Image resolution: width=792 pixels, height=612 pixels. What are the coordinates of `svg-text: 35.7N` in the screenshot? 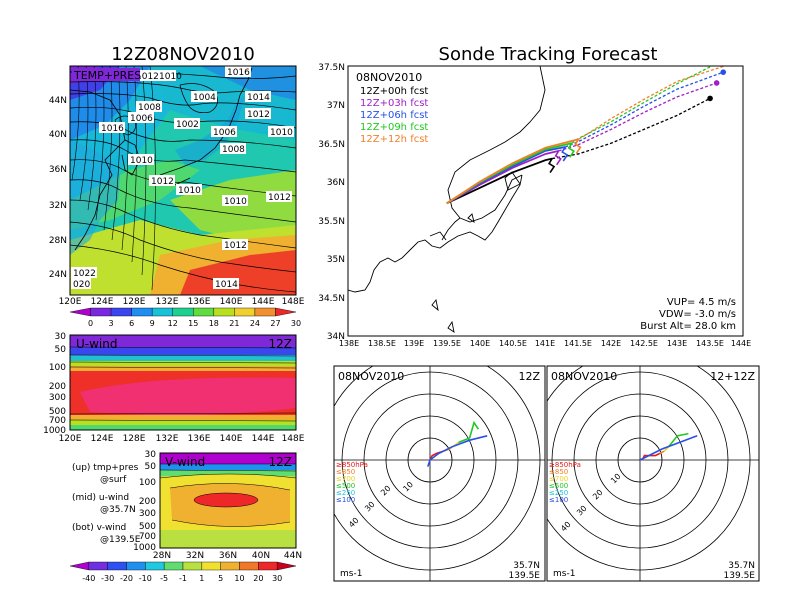 It's located at (526, 566).